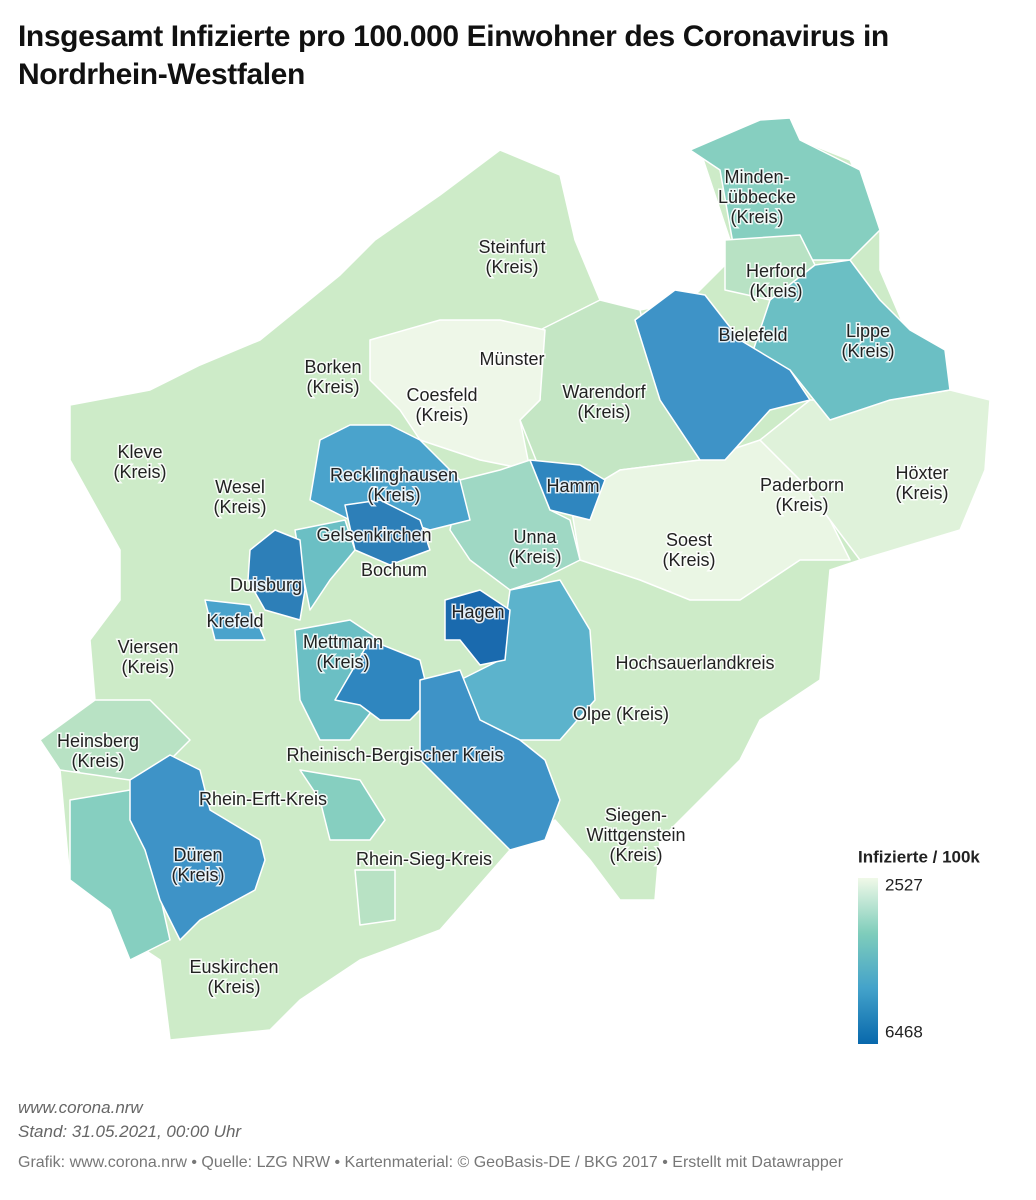 Image resolution: width=1036 pixels, height=1200 pixels. Describe the element at coordinates (394, 475) in the screenshot. I see `region-label: Recklinghausen` at that location.